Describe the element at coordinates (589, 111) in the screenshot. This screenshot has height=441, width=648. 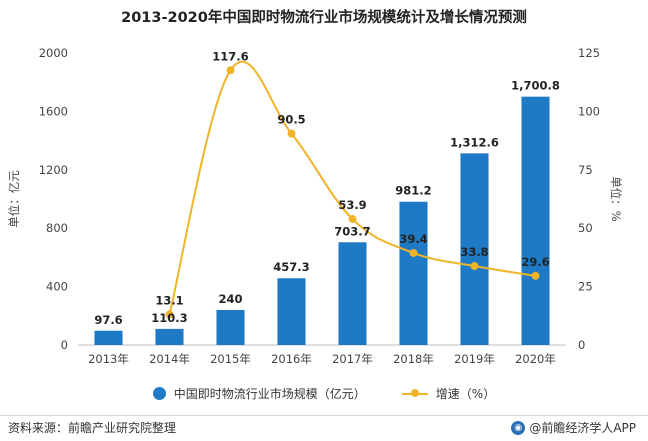
I see `y-right-tick-label: 100` at that location.